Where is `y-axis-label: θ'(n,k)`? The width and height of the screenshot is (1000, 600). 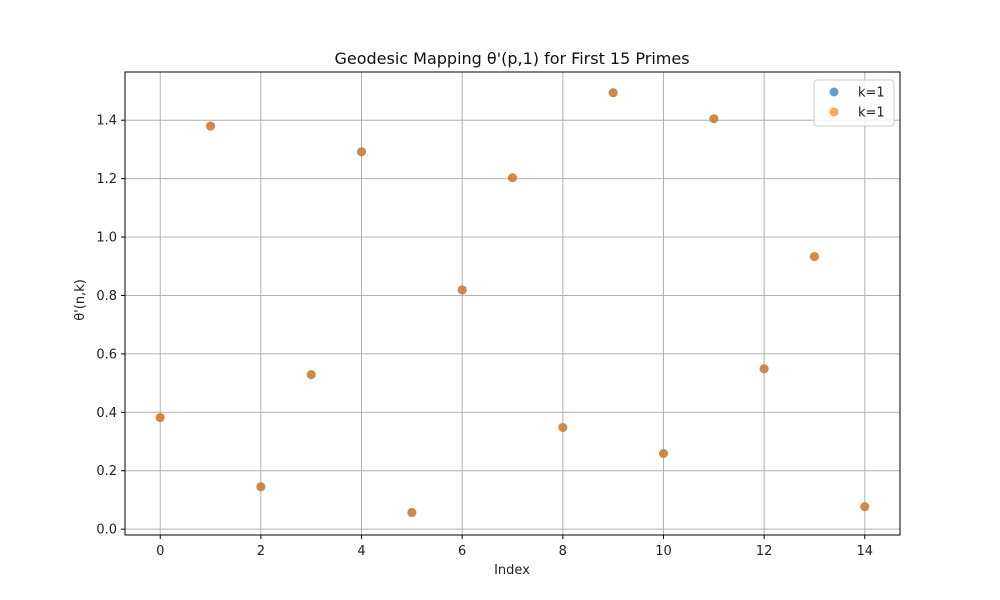 y-axis-label: θ'(n,k) is located at coordinates (80, 300).